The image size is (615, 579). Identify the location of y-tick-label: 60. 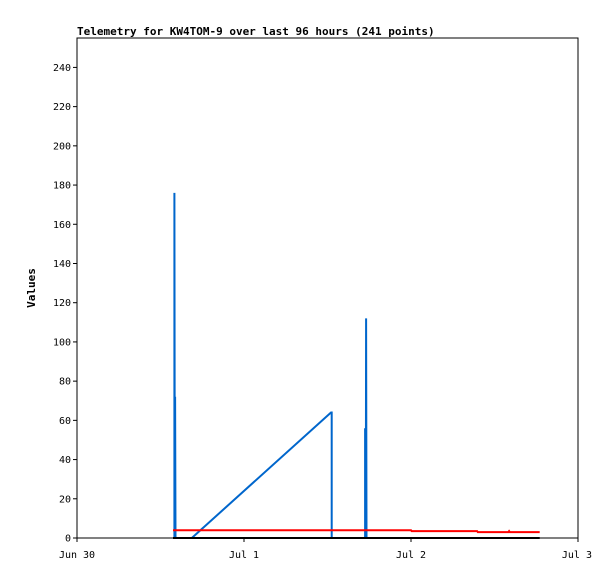
(65, 421).